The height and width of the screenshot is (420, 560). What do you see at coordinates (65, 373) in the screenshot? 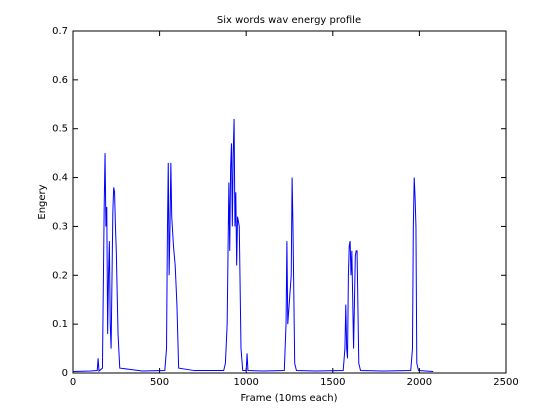
I see `y-tick-label: 0` at bounding box center [65, 373].